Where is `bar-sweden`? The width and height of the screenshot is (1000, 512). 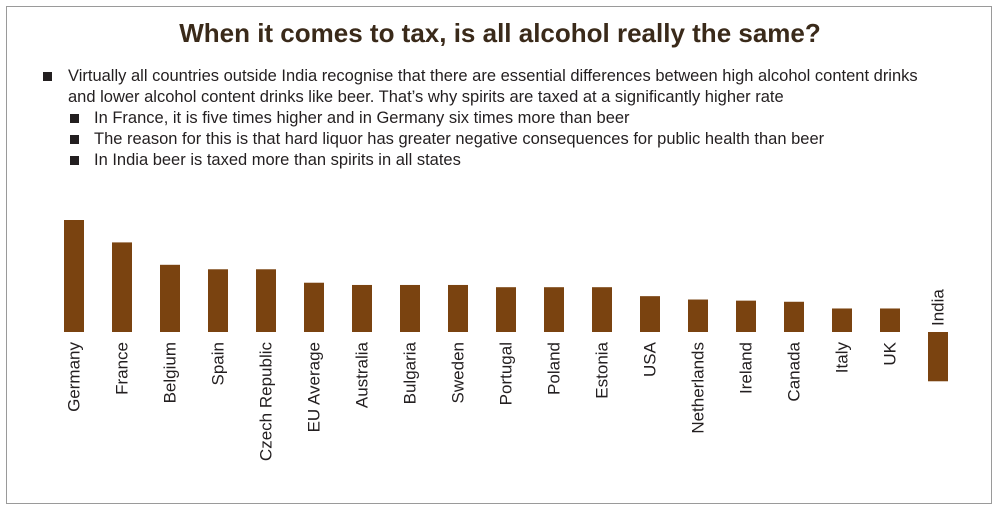 bar-sweden is located at coordinates (458, 308).